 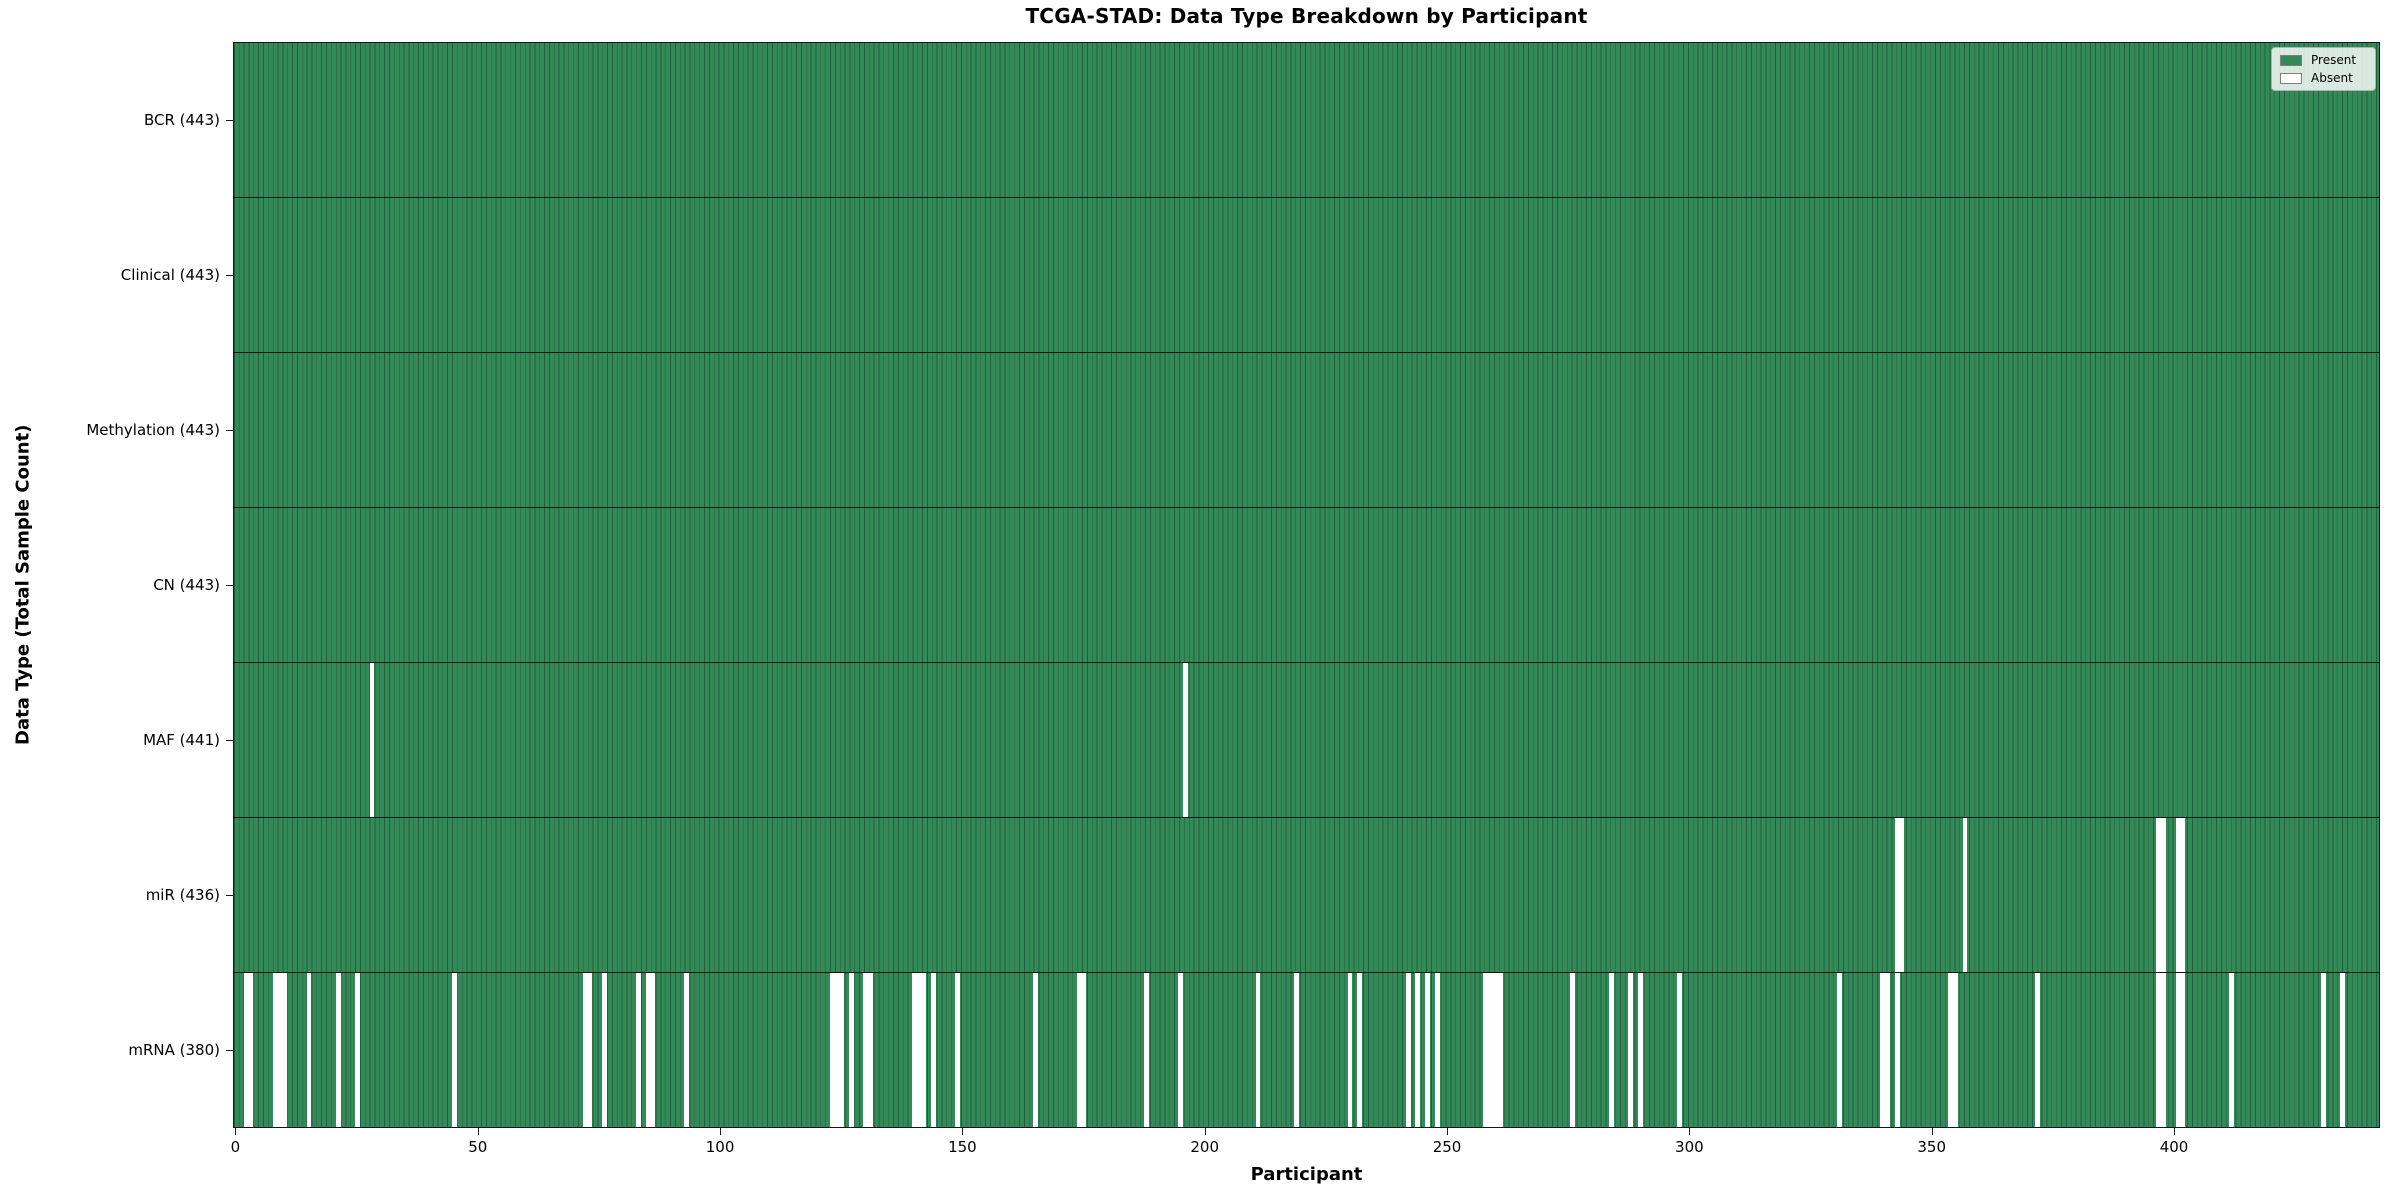 What do you see at coordinates (153, 429) in the screenshot?
I see `y-tick-label: Methylation (443)` at bounding box center [153, 429].